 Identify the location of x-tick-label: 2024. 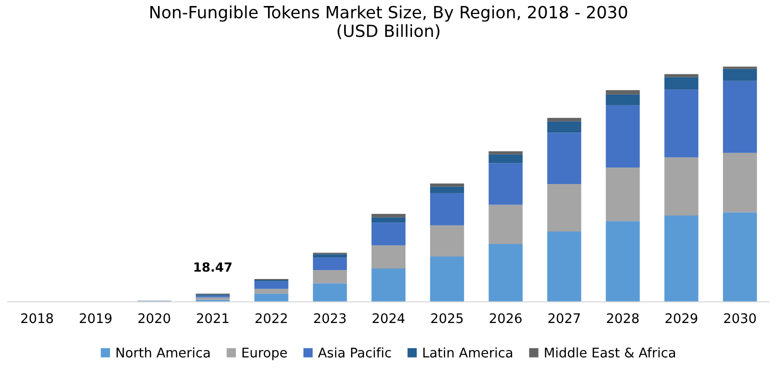
(388, 318).